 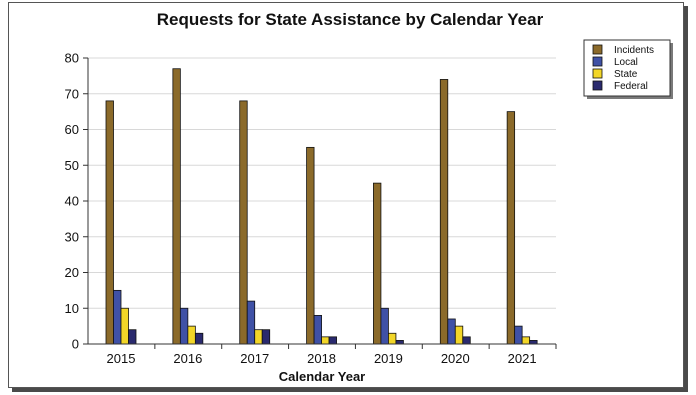 I want to click on bar-local-2016, so click(x=184, y=326).